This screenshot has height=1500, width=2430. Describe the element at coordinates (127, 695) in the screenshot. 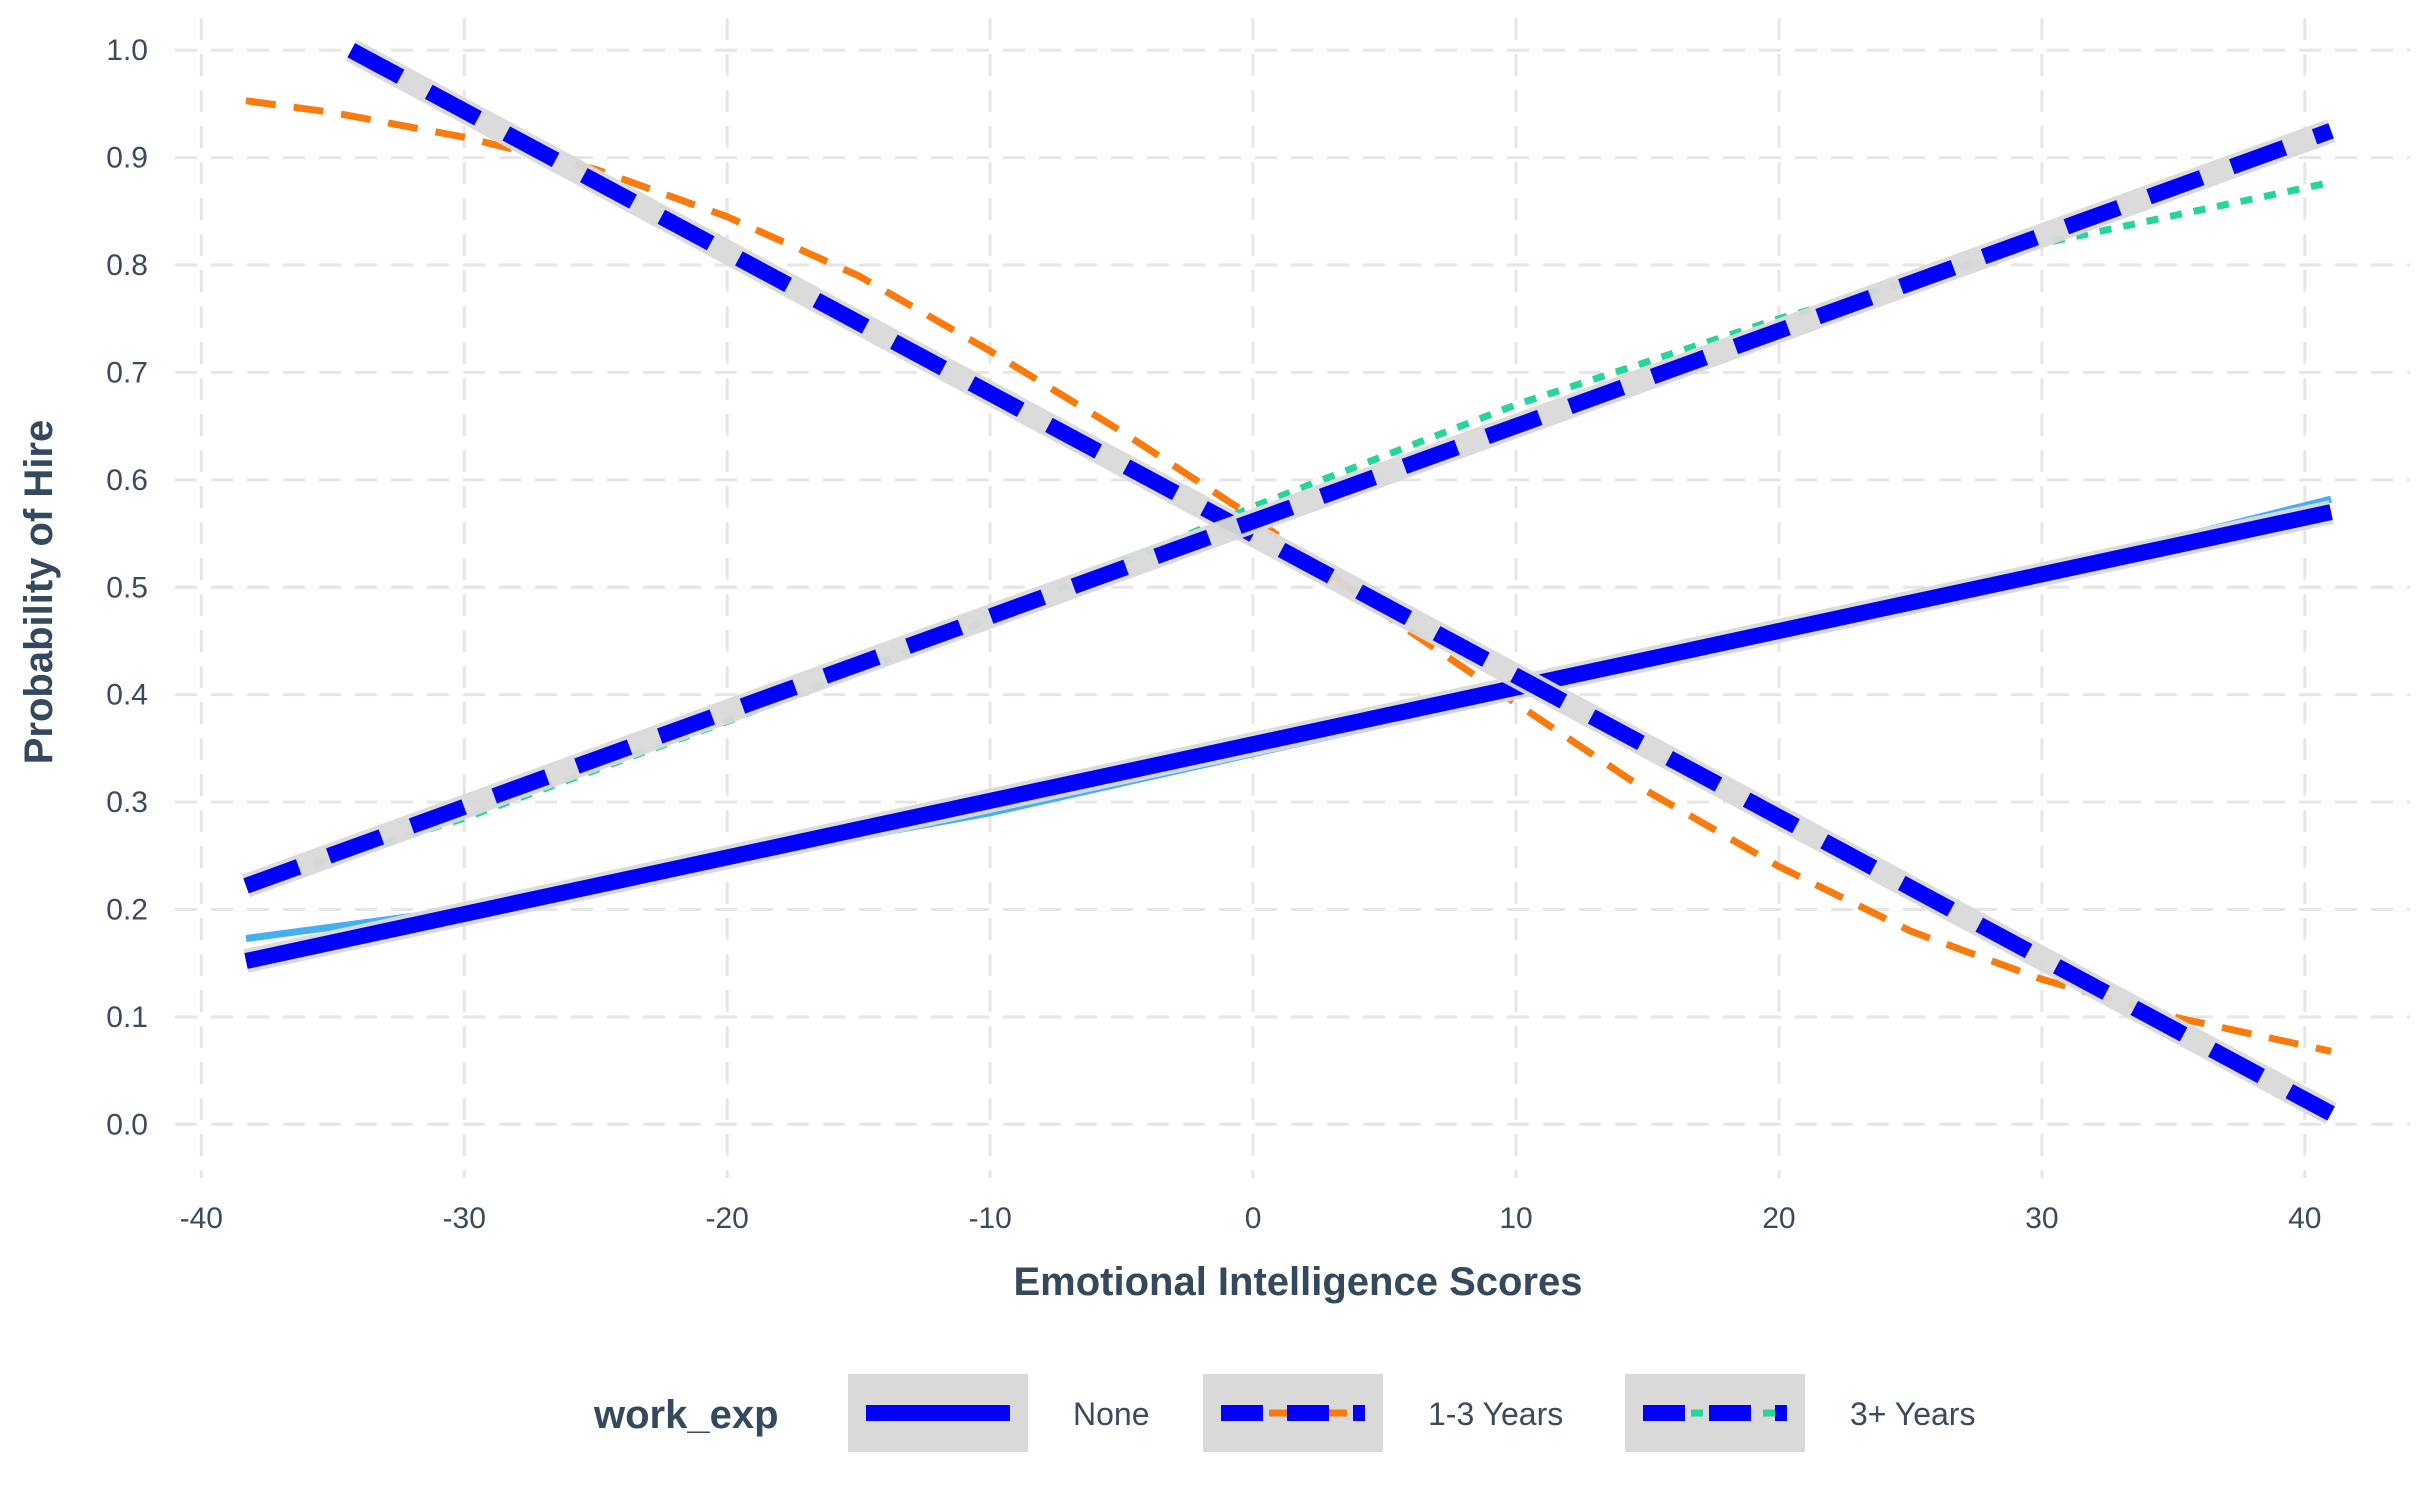

I see `y-tick-label-4: 0.4` at that location.